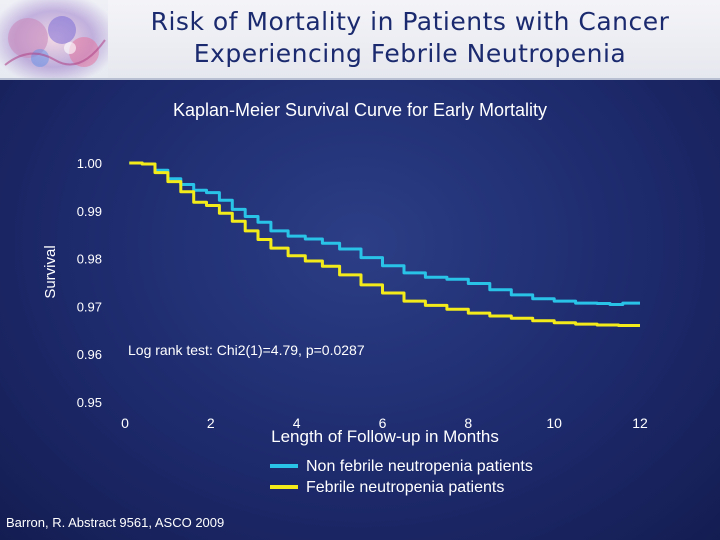  What do you see at coordinates (89, 283) in the screenshot?
I see `y-axis-ticks: 1.00 0.99 0.98 0.97 0.96 0.95` at bounding box center [89, 283].